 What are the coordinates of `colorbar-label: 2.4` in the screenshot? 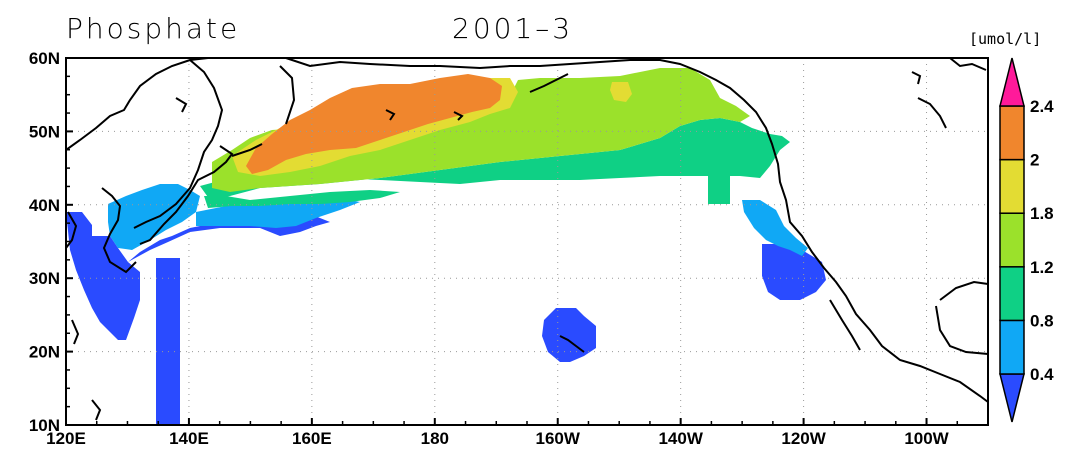 It's located at (1042, 106).